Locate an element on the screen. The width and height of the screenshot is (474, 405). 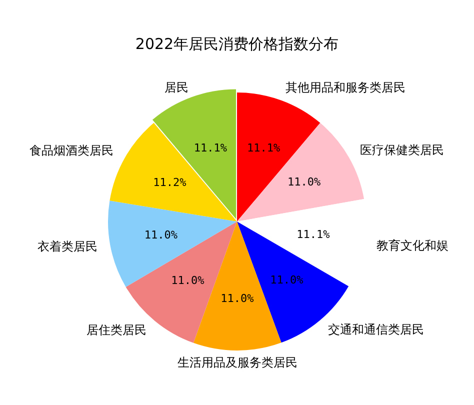
chart-title: 2022年居民消费价格指数分布 is located at coordinates (237, 43).